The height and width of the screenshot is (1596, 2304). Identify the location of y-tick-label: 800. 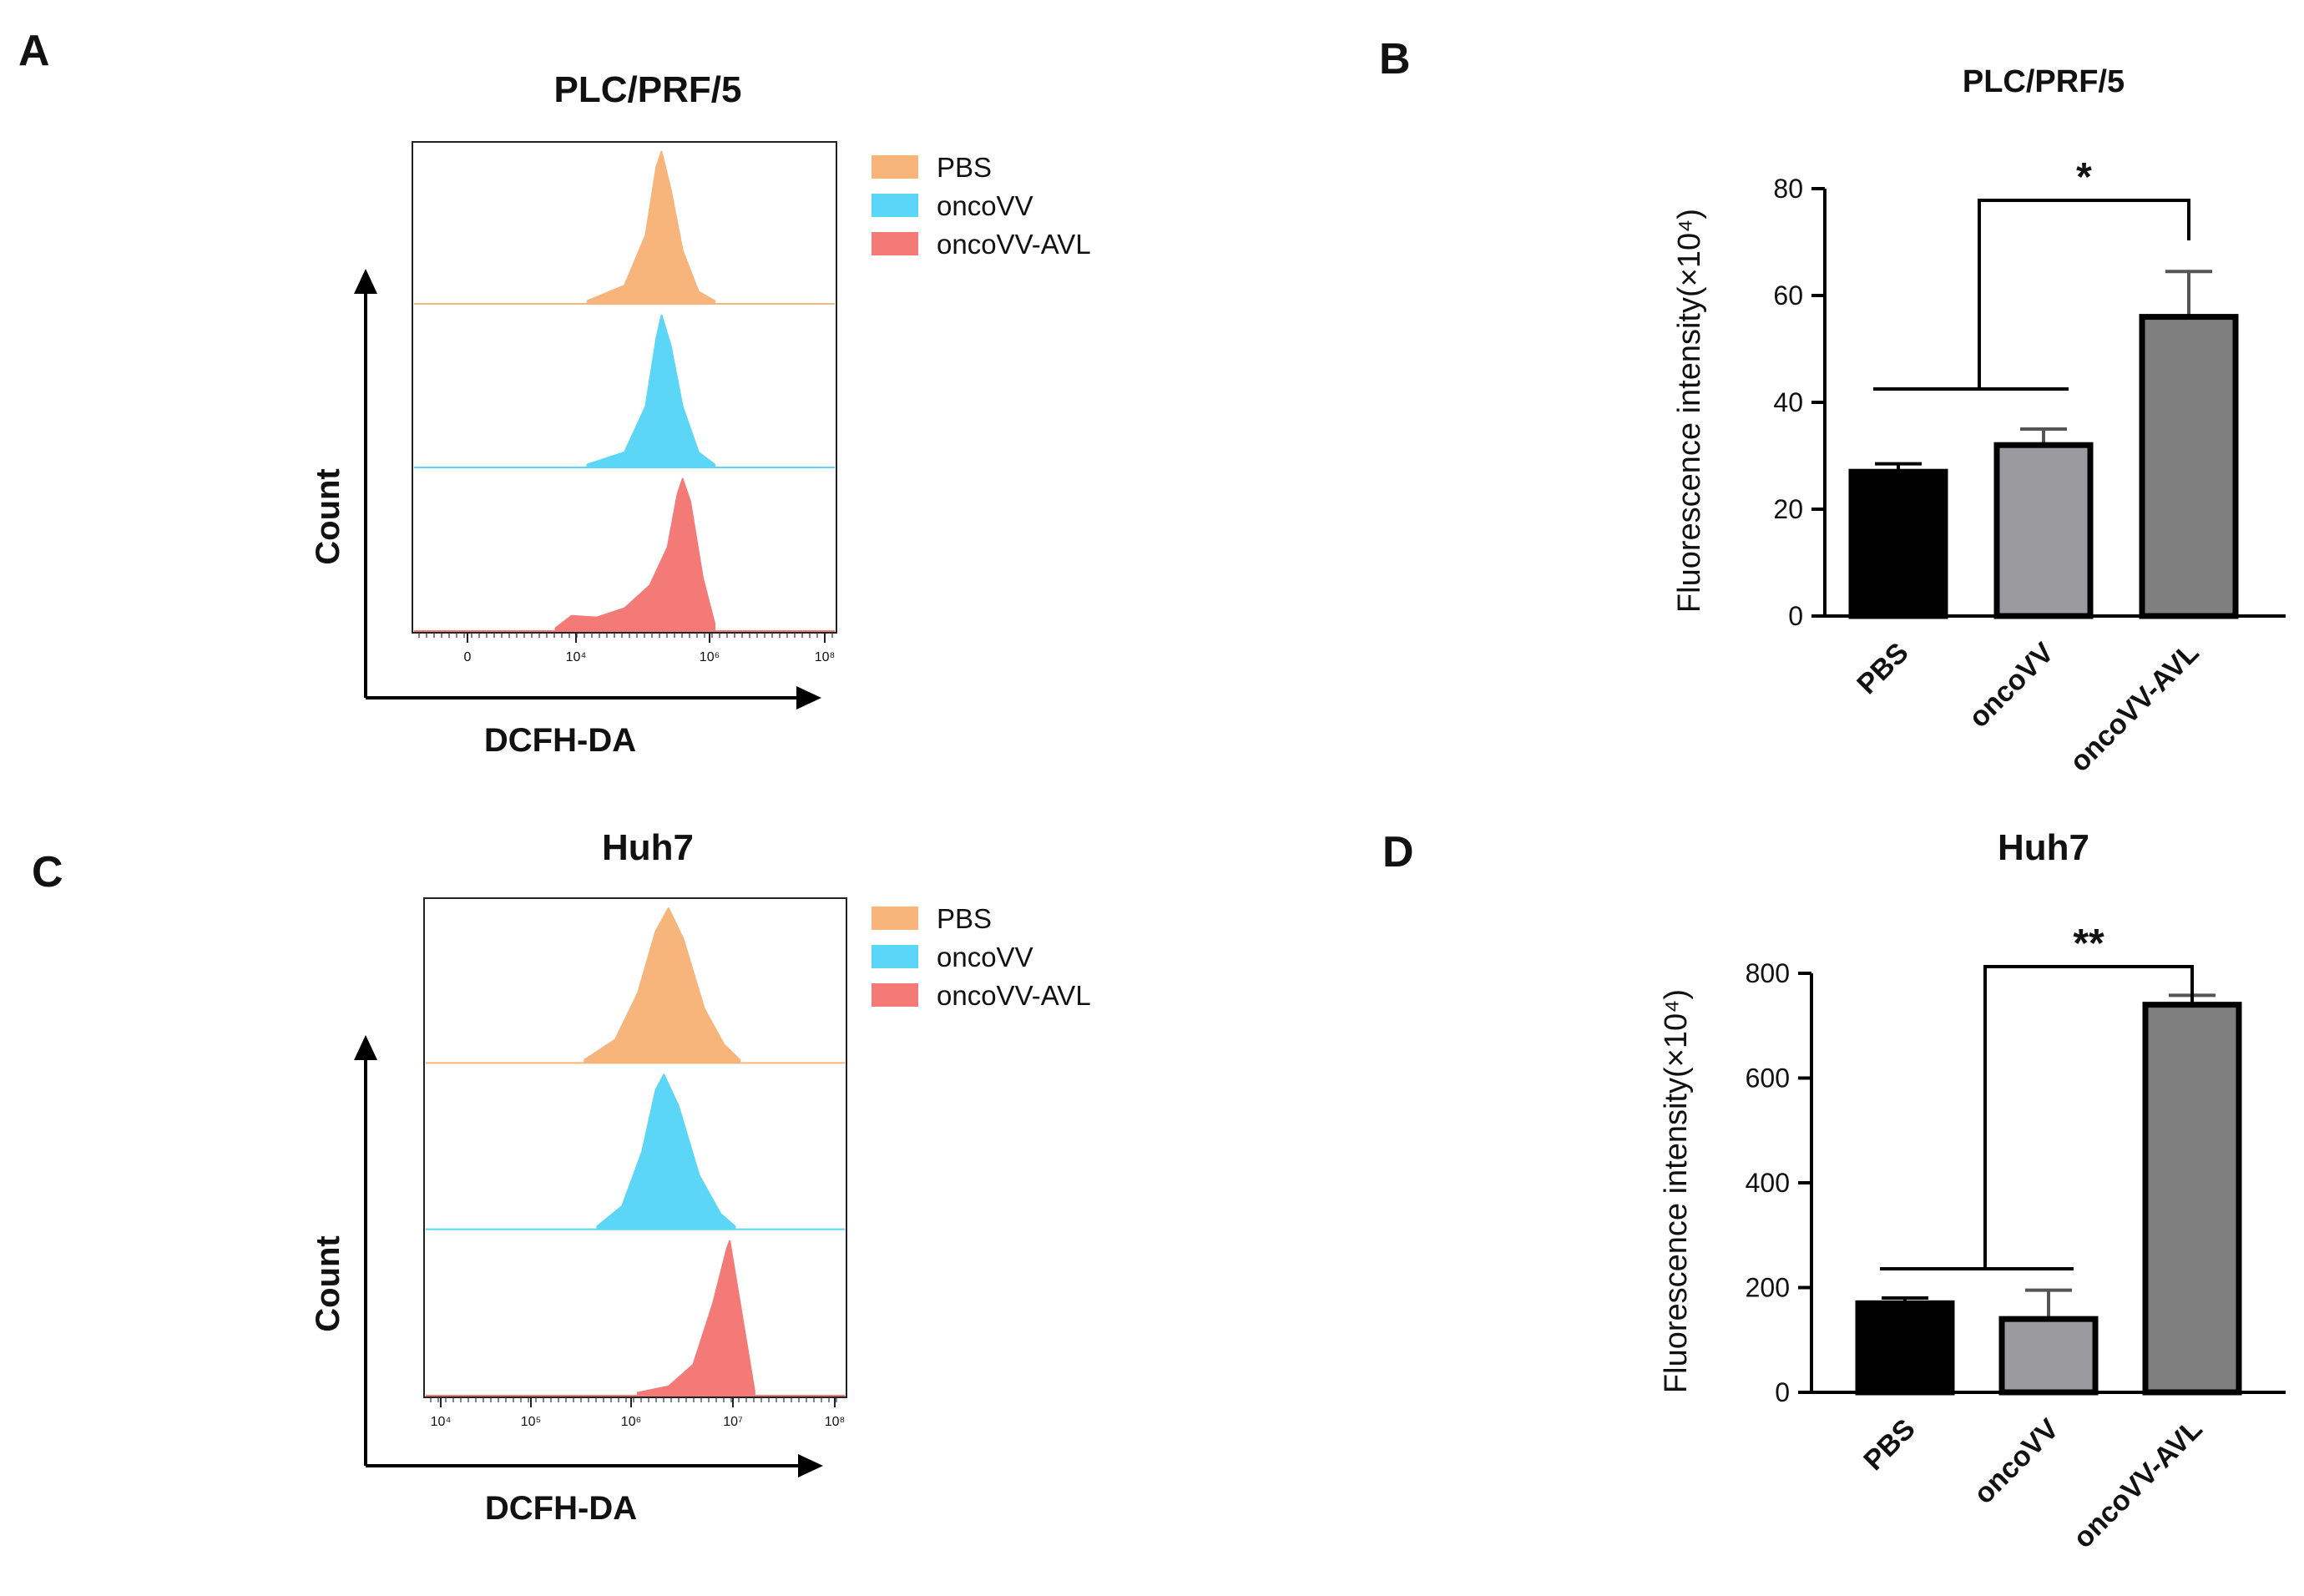
(1768, 973).